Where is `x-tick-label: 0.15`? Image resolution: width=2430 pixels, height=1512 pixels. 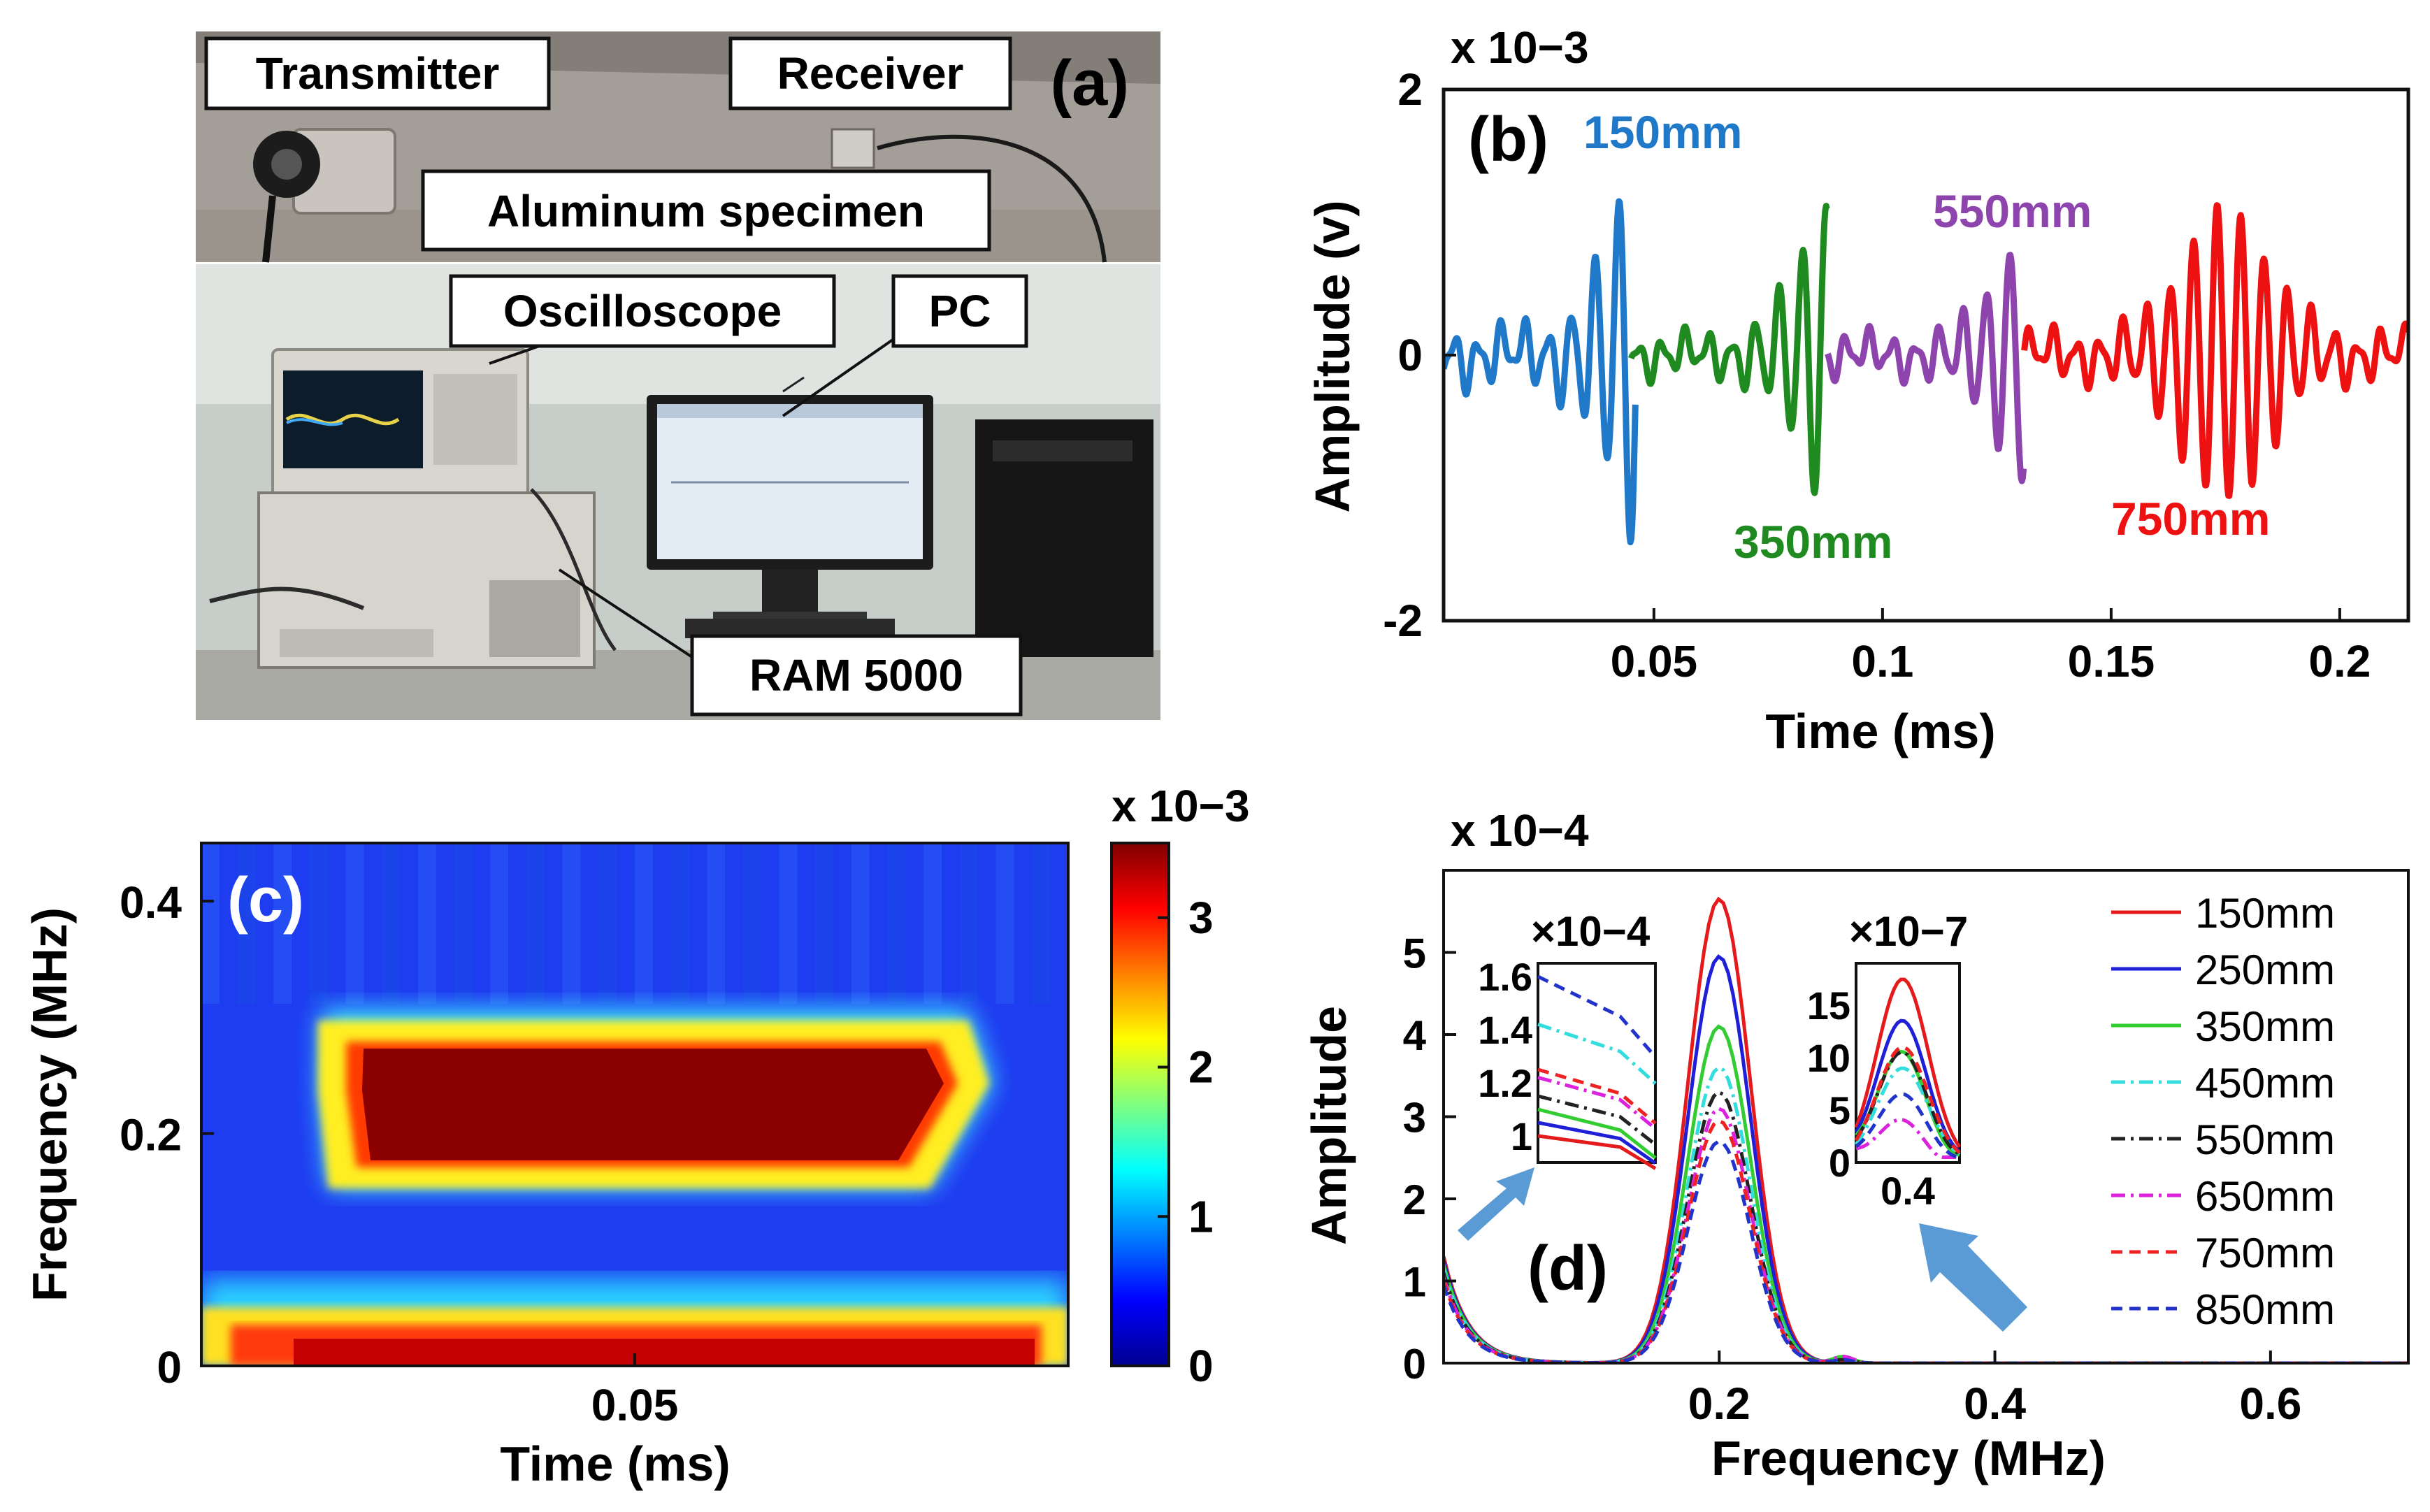
x-tick-label: 0.15 is located at coordinates (2111, 661).